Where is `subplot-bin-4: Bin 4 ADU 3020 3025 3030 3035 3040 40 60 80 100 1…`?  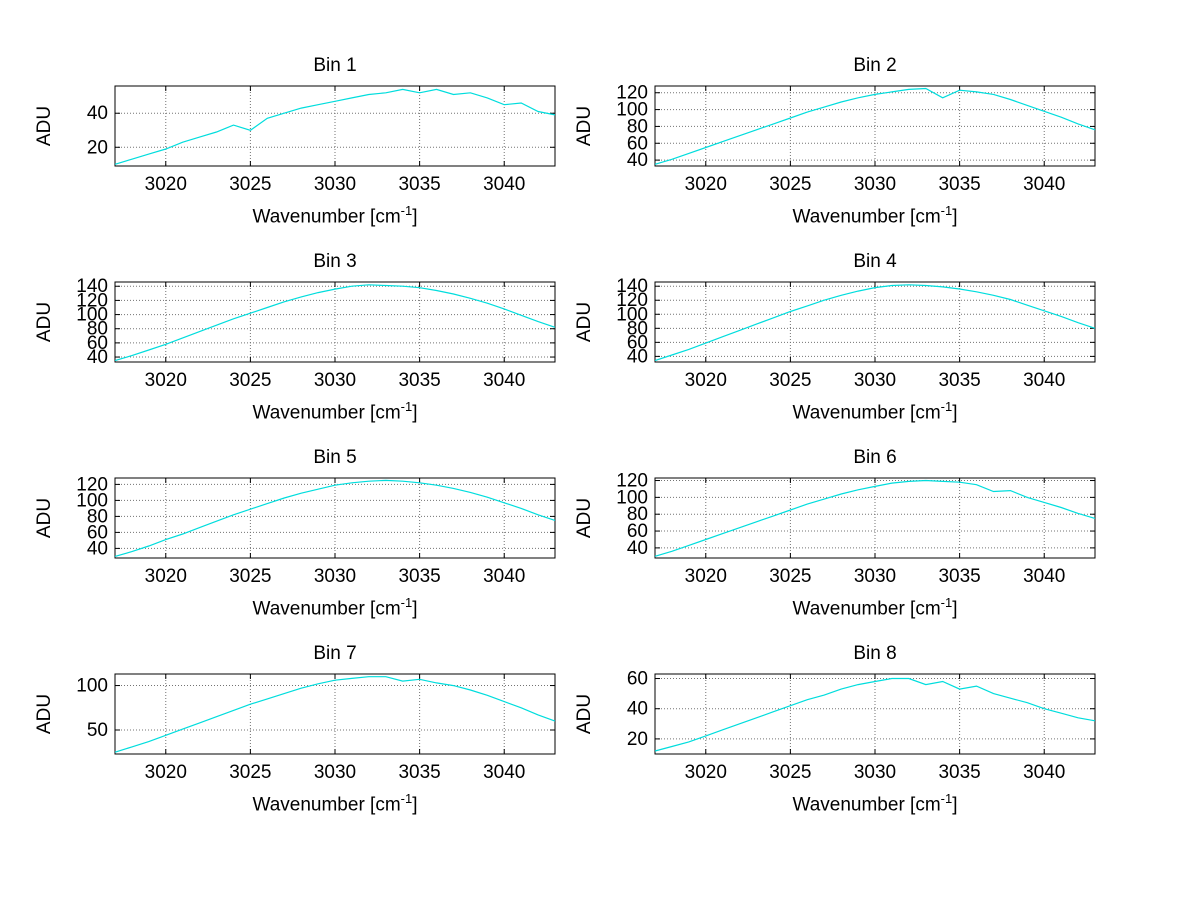
subplot-bin-4: Bin 4 ADU 3020 3025 3030 3035 3040 40 60 80 100 1… is located at coordinates (845, 348).